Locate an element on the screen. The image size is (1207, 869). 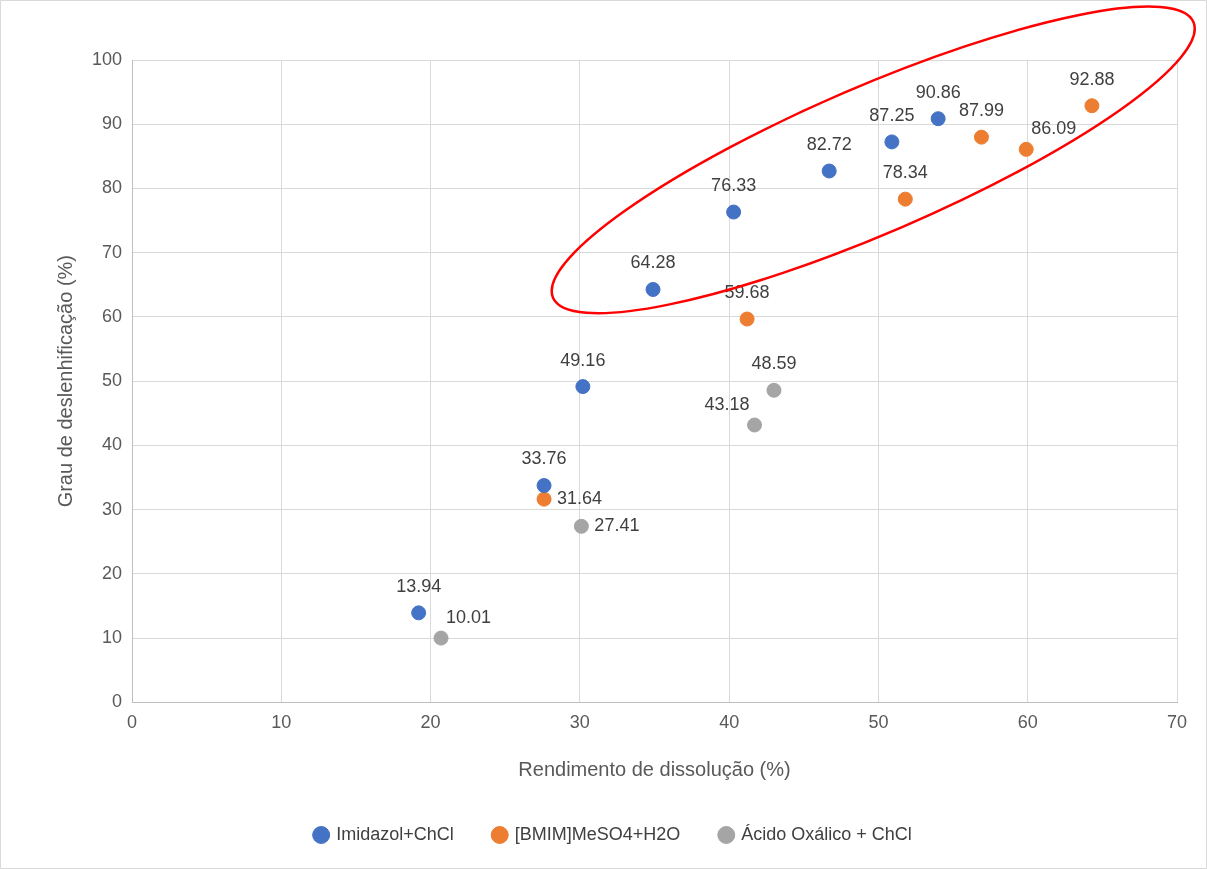
y-axis-title: Grau de deslenhificação (%) is located at coordinates (64, 381).